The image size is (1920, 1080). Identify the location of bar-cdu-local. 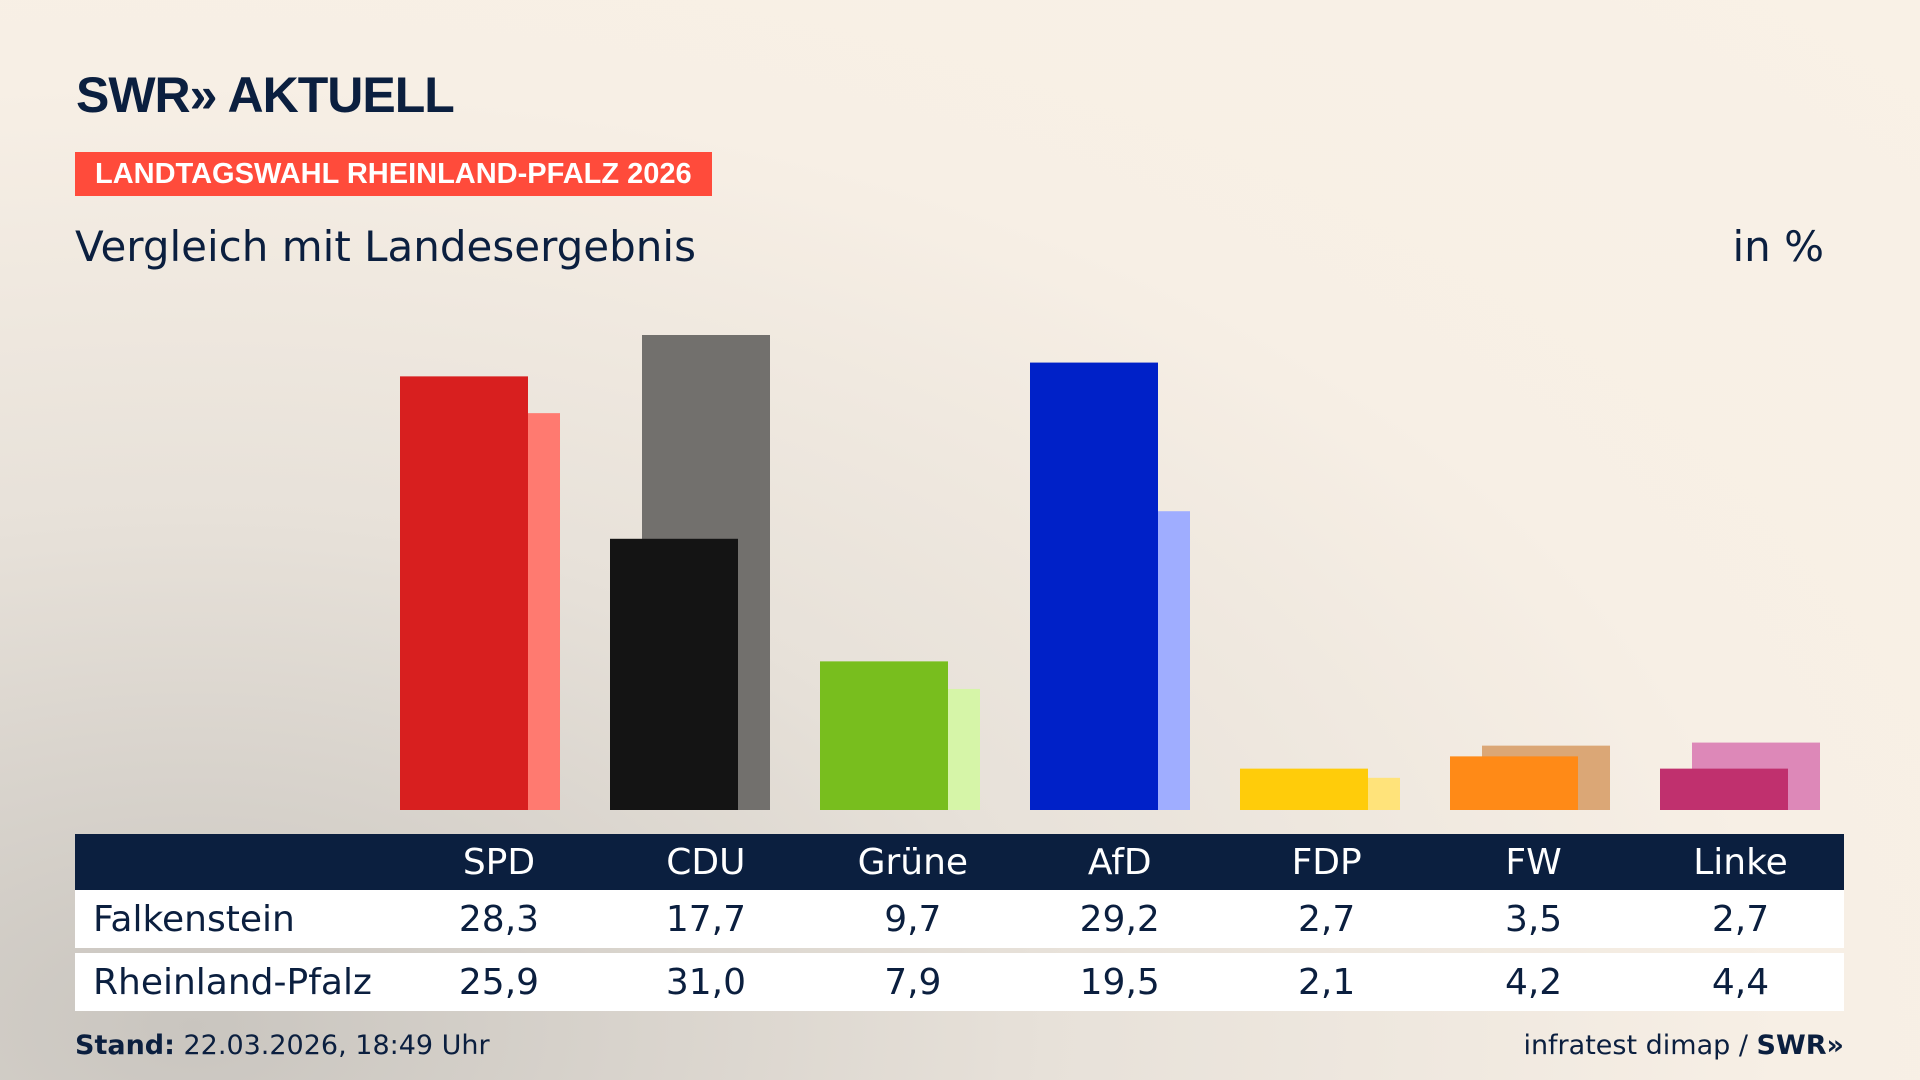
(674, 674).